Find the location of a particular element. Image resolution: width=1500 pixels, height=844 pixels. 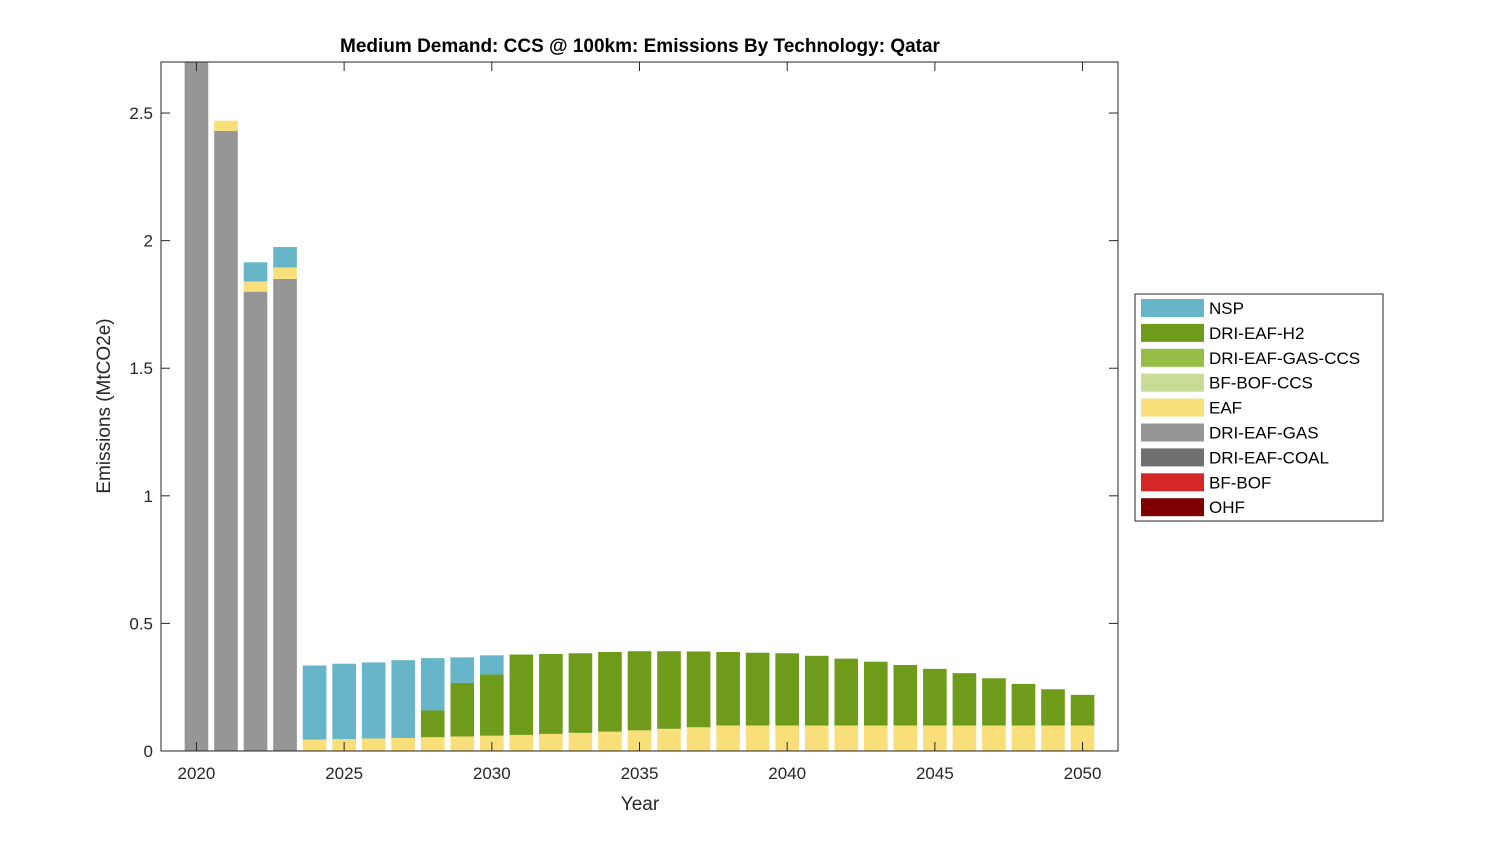

bar-segment-nsp-2026 is located at coordinates (373, 700).